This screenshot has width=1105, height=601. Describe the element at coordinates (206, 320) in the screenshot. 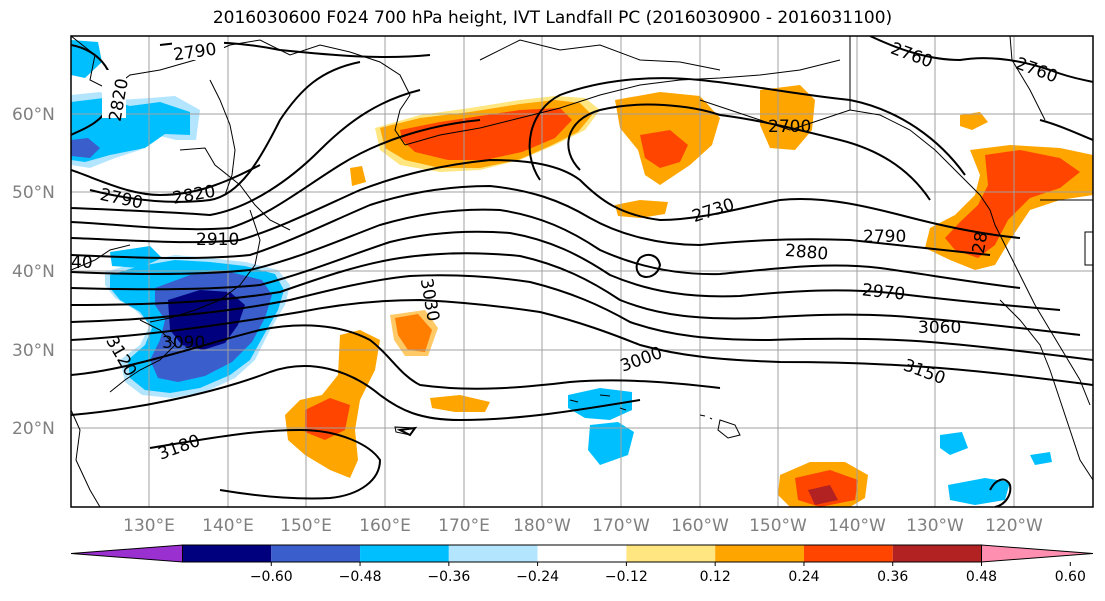

I see `shade-blue-japan-dark` at that location.